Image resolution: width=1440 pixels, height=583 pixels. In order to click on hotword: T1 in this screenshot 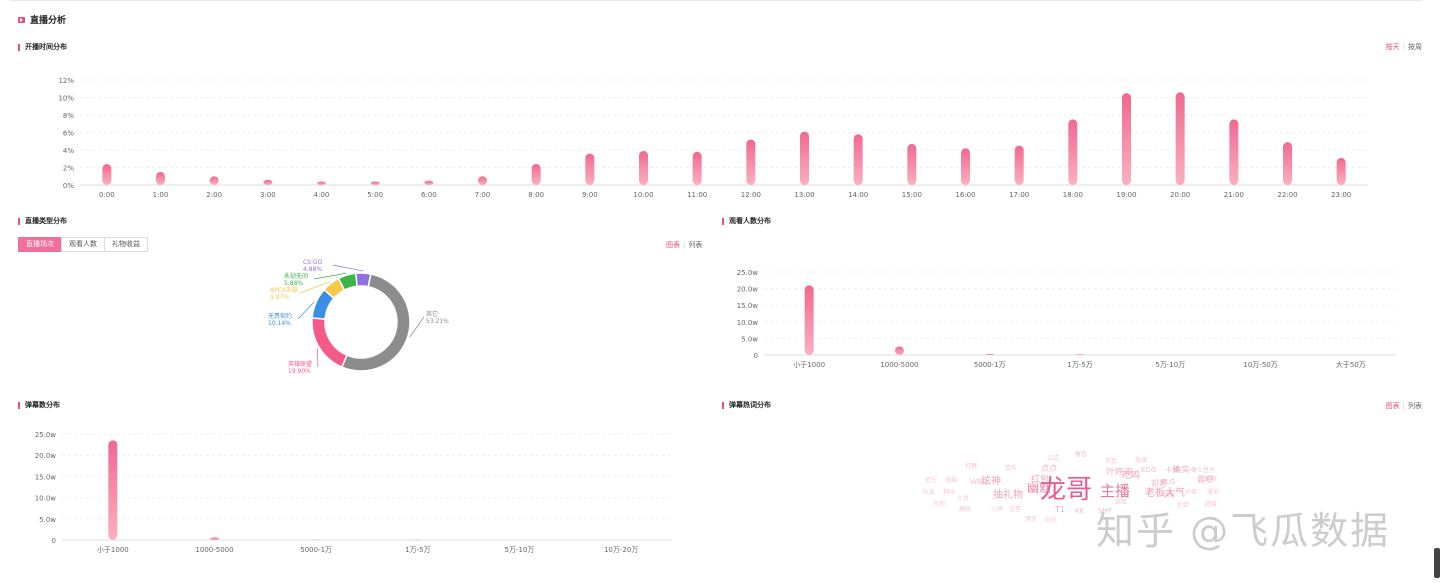, I will do `click(1059, 509)`.